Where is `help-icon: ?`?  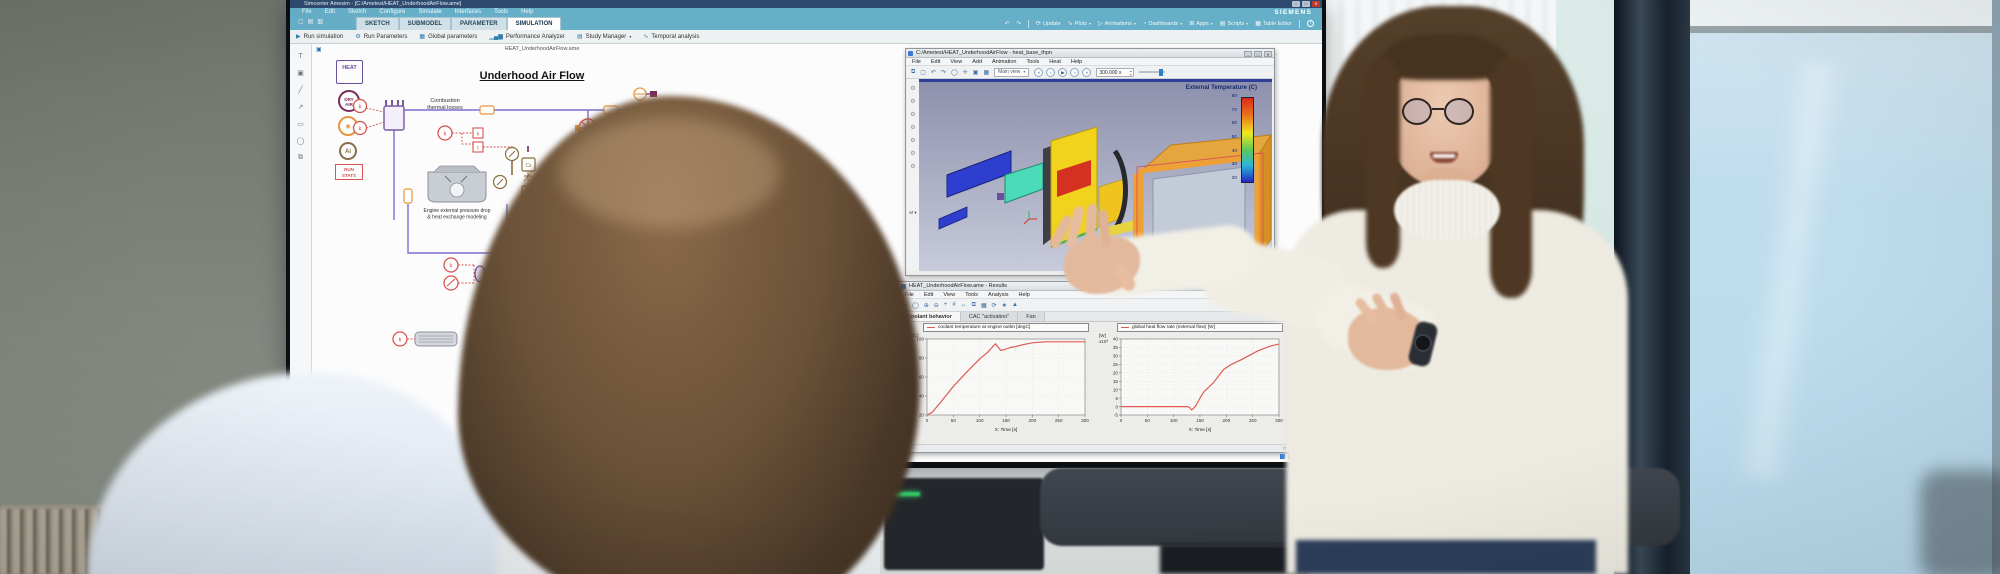
help-icon: ? is located at coordinates (1310, 23).